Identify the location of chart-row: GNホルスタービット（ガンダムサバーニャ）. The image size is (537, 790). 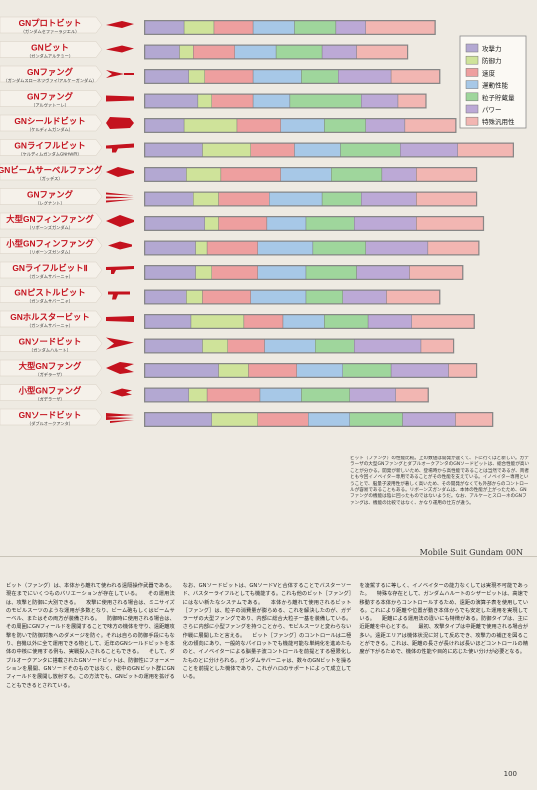
(237, 319).